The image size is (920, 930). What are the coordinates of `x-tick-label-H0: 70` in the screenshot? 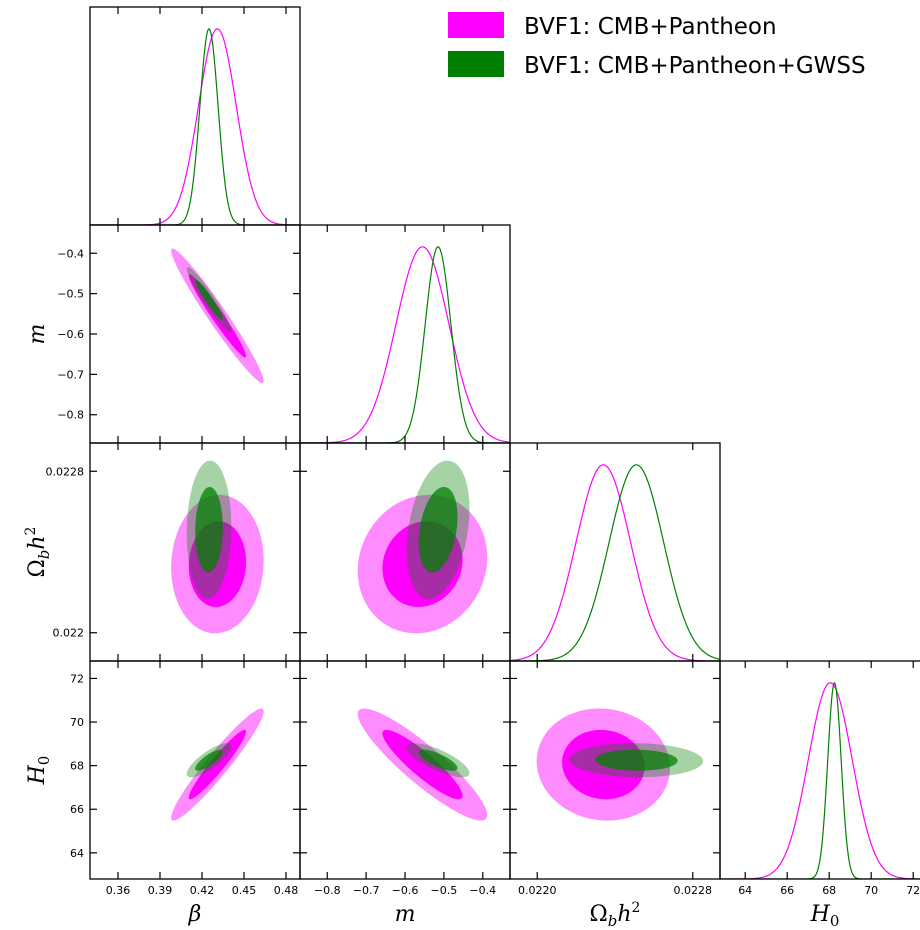 It's located at (871, 890).